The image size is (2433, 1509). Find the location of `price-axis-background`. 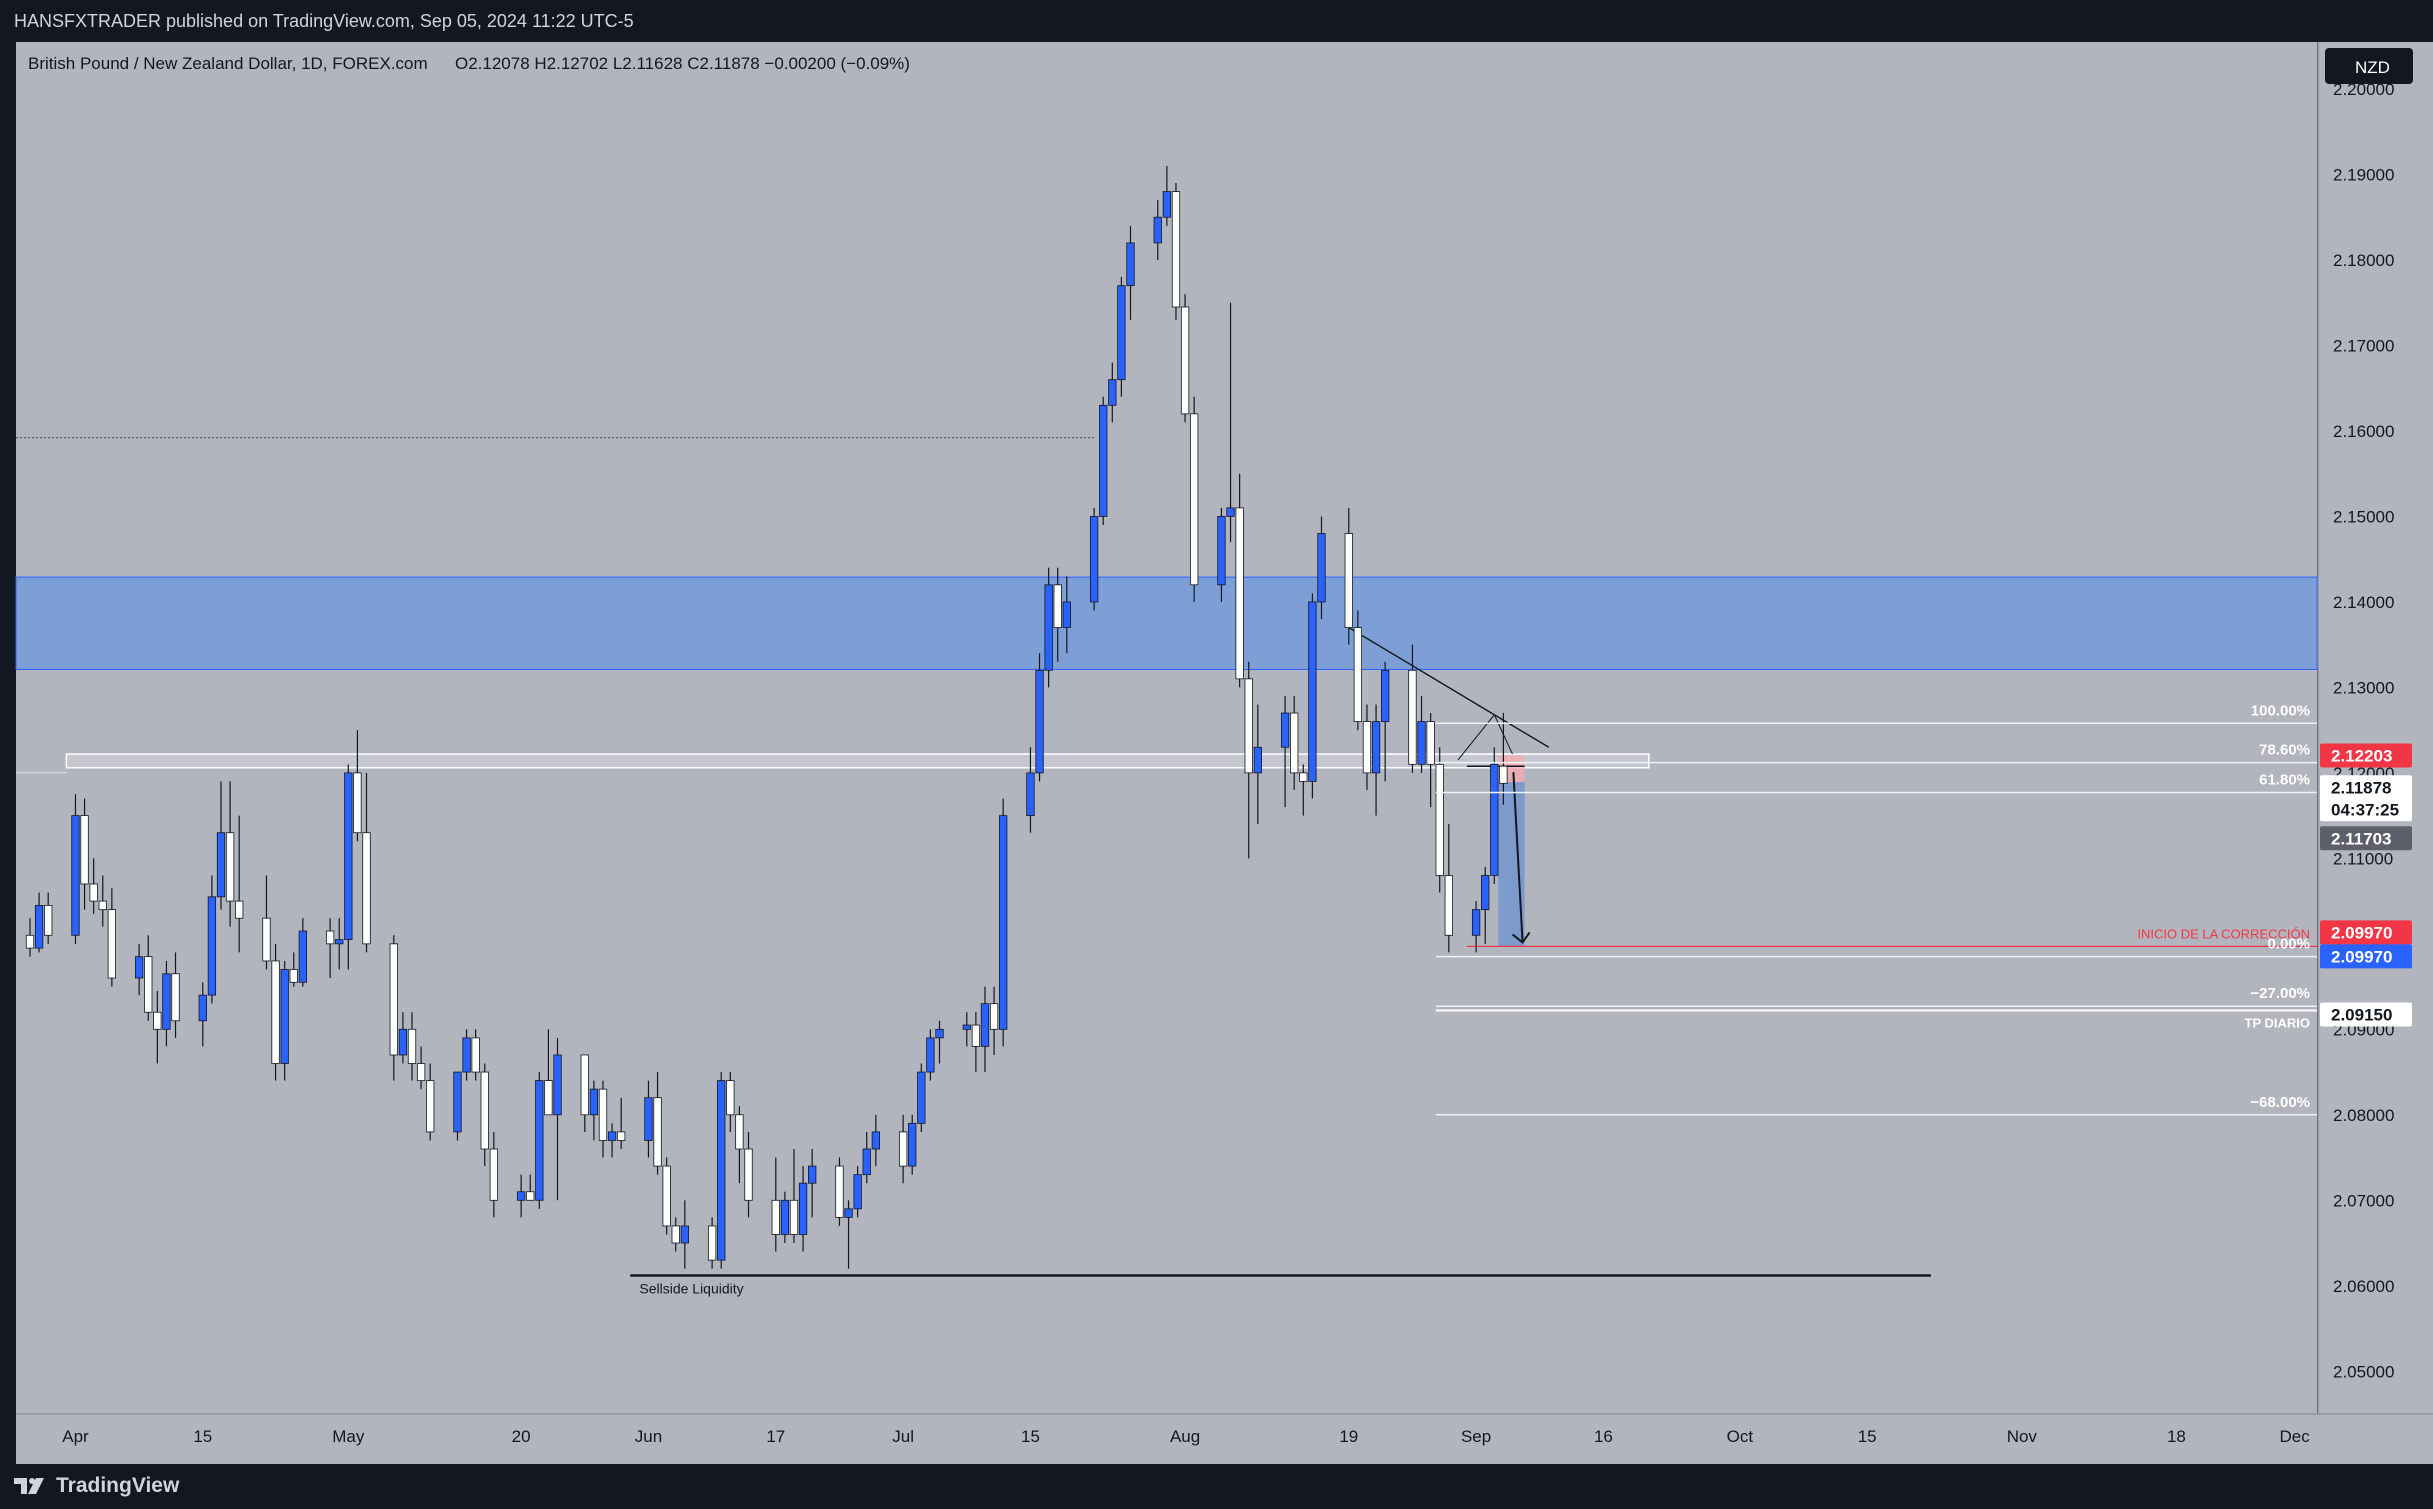

price-axis-background is located at coordinates (2375, 728).